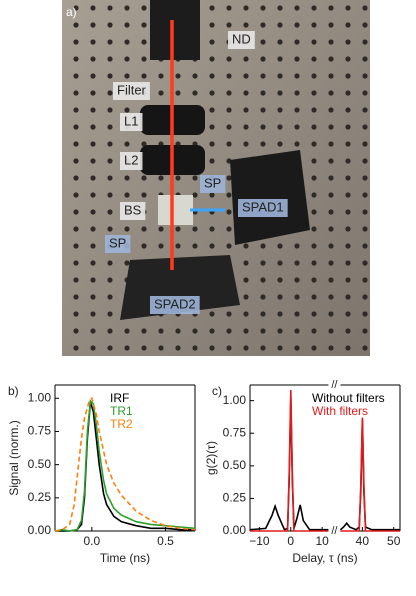 The height and width of the screenshot is (596, 416). What do you see at coordinates (165, 541) in the screenshot?
I see `x-tick-label: 0.5` at bounding box center [165, 541].